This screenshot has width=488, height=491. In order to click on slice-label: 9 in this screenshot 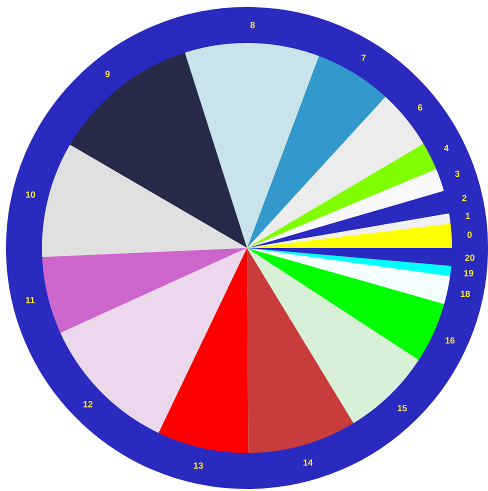, I will do `click(107, 74)`.